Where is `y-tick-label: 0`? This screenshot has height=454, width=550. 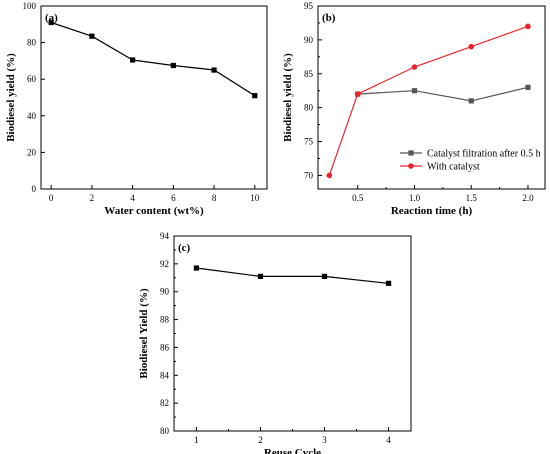 y-tick-label: 0 is located at coordinates (34, 189).